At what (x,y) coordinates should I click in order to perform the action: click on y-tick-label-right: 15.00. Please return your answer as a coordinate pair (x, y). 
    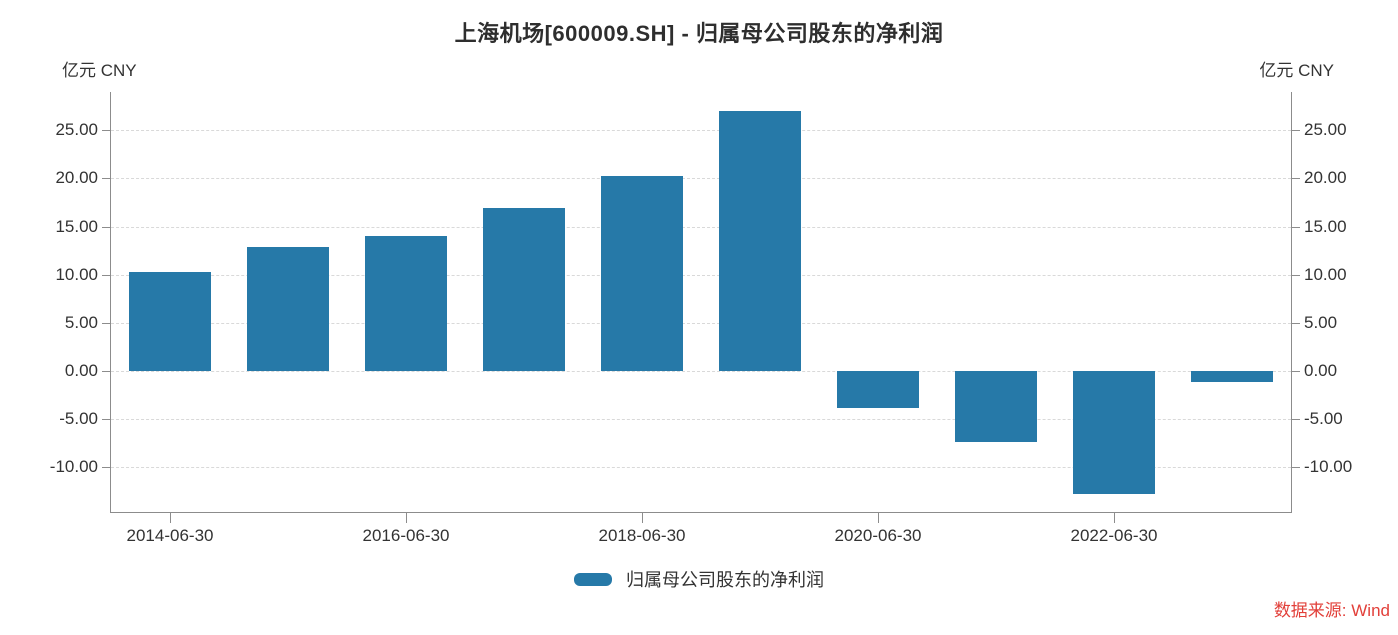
    Looking at the image, I should click on (1325, 226).